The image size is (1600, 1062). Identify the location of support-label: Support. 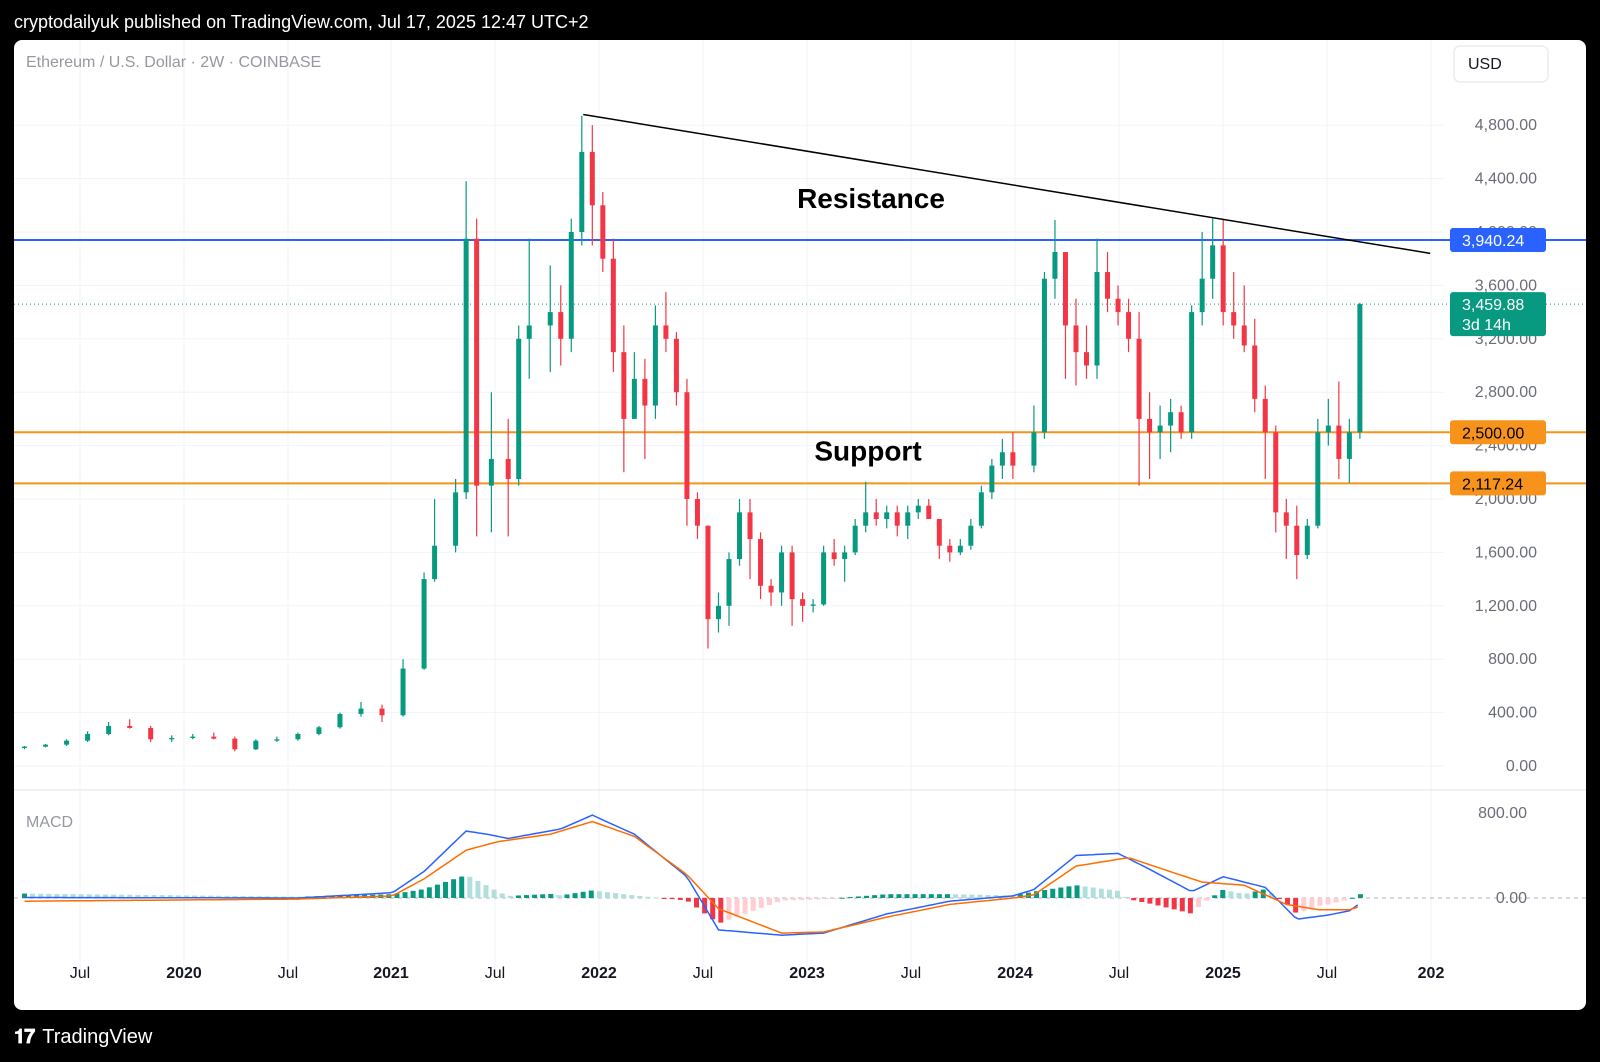
(867, 450).